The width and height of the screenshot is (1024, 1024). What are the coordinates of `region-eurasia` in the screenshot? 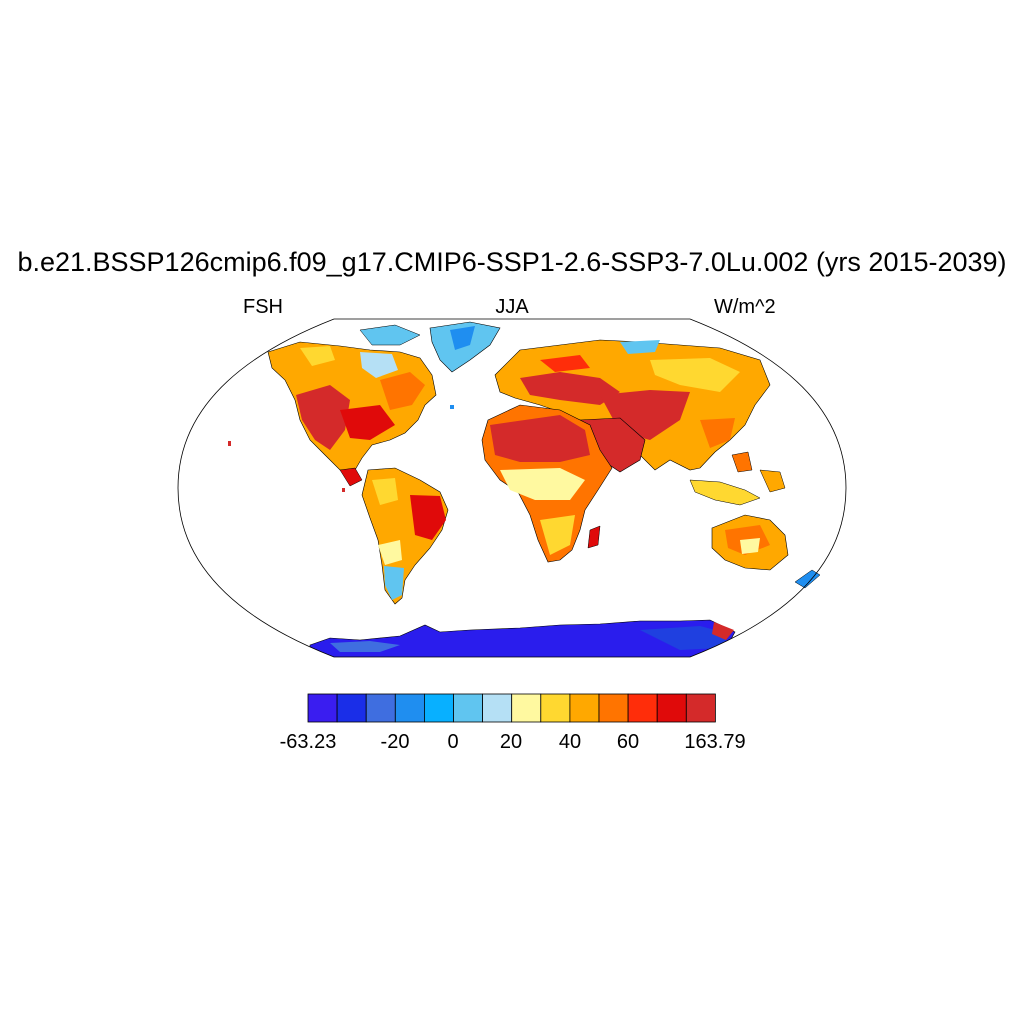 It's located at (632, 405).